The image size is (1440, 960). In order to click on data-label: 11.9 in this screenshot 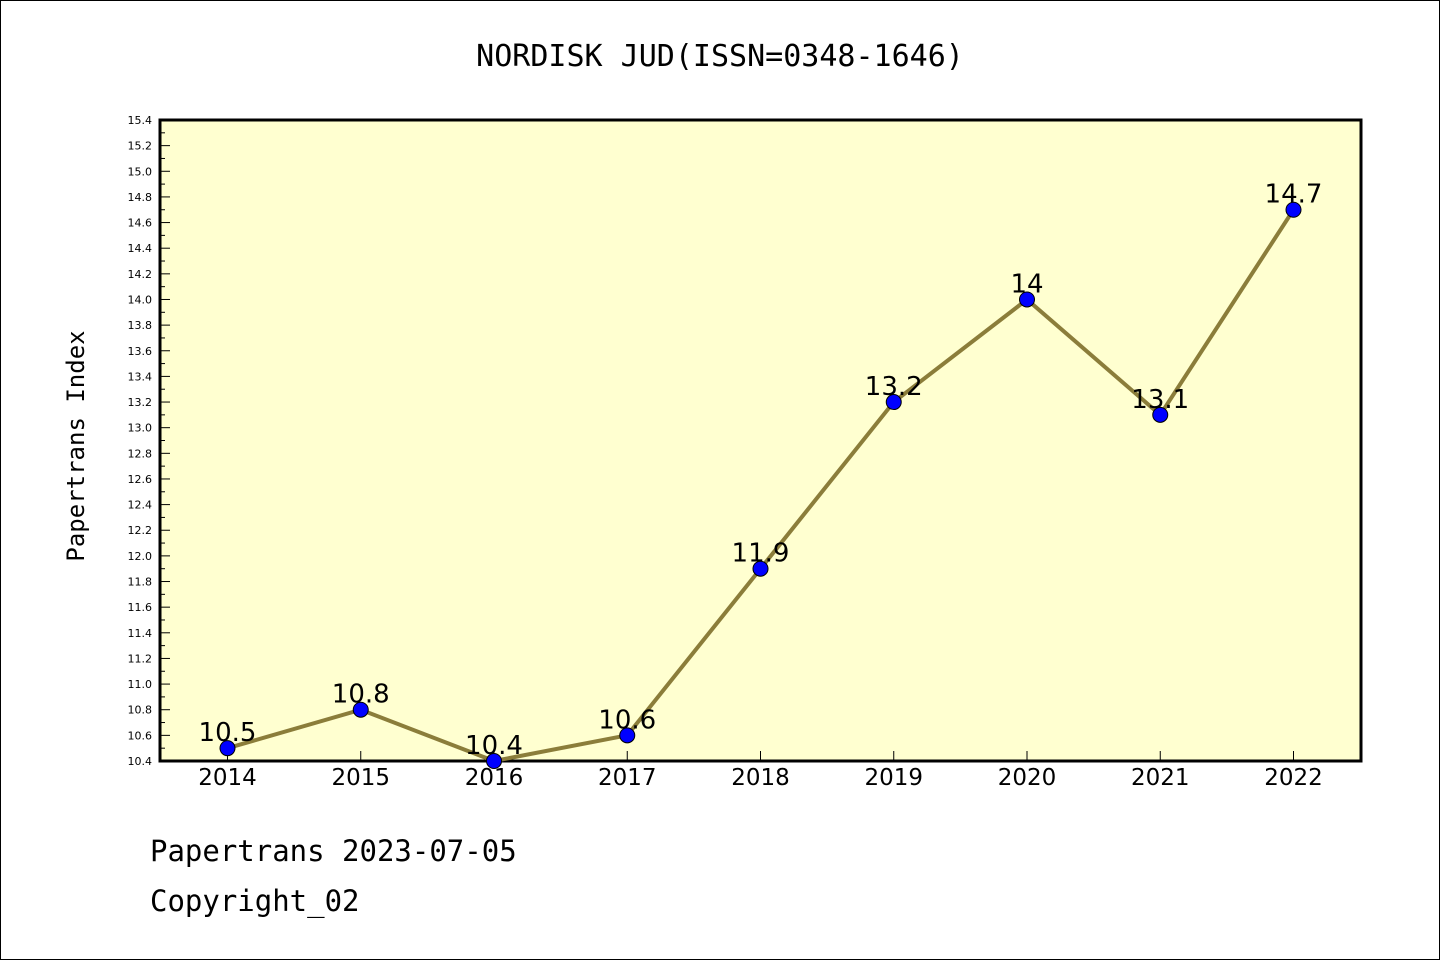, I will do `click(761, 554)`.